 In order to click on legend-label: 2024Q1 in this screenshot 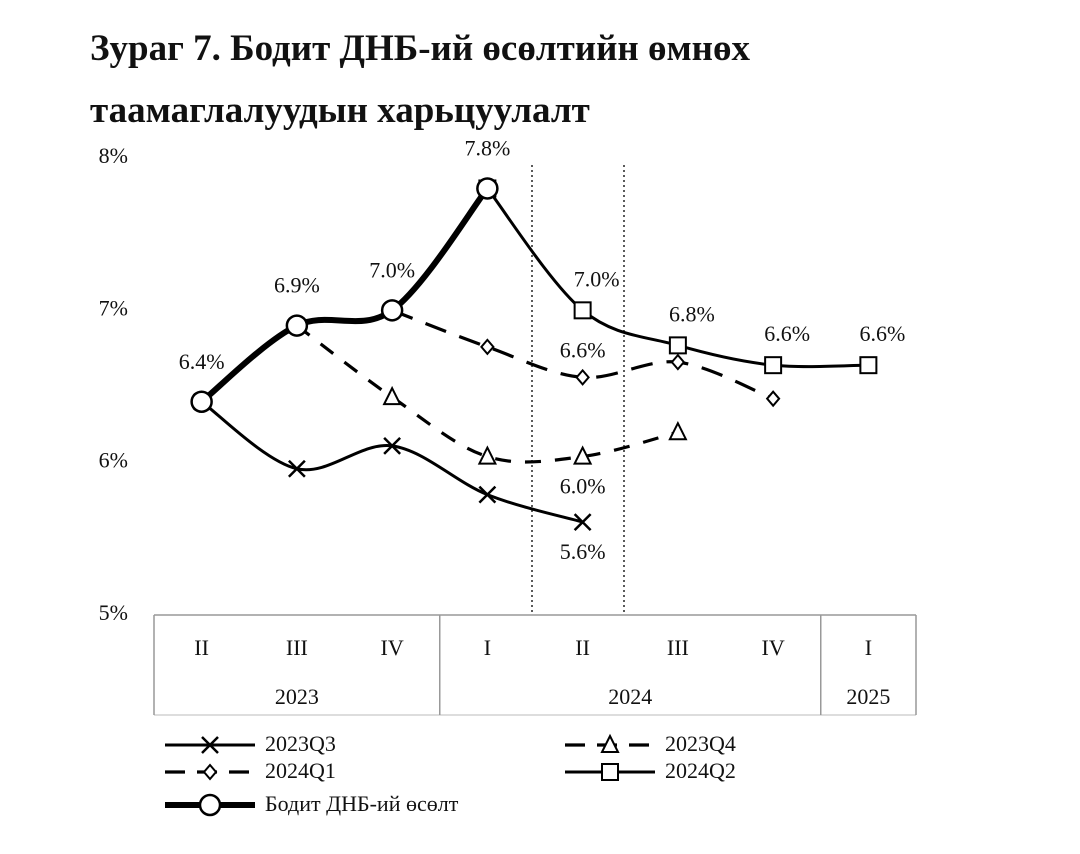, I will do `click(300, 770)`.